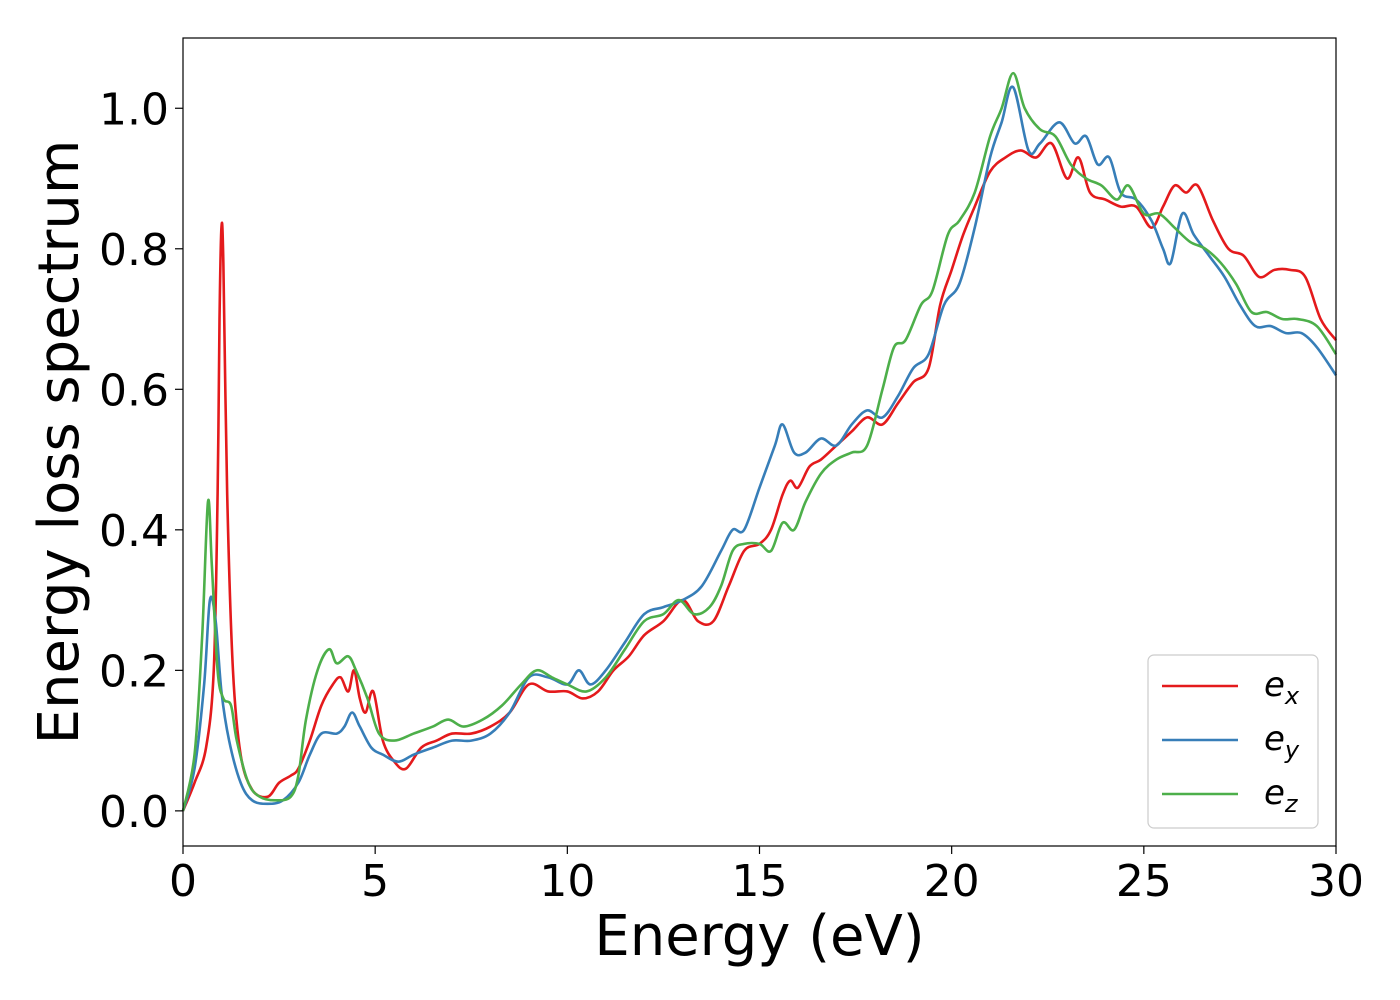  I want to click on legend: ex ey ez, so click(1233, 741).